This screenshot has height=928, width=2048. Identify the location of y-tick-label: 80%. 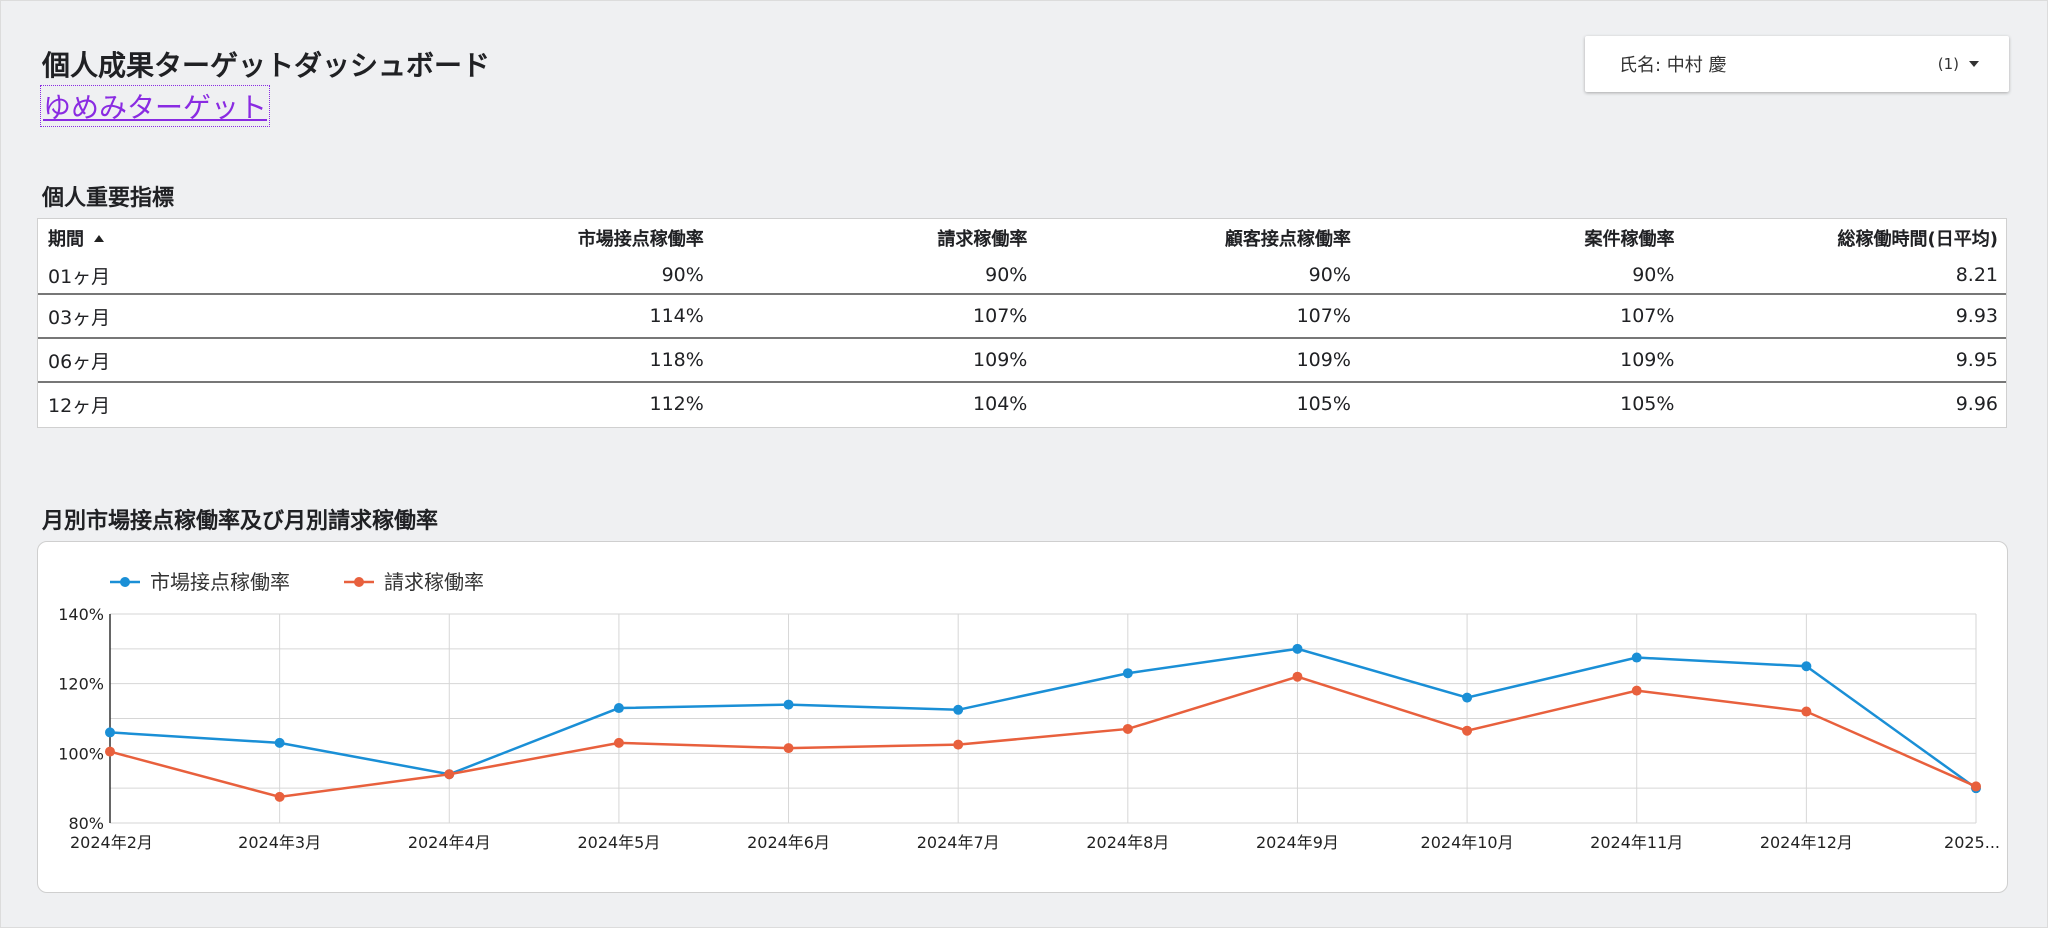
(86, 823).